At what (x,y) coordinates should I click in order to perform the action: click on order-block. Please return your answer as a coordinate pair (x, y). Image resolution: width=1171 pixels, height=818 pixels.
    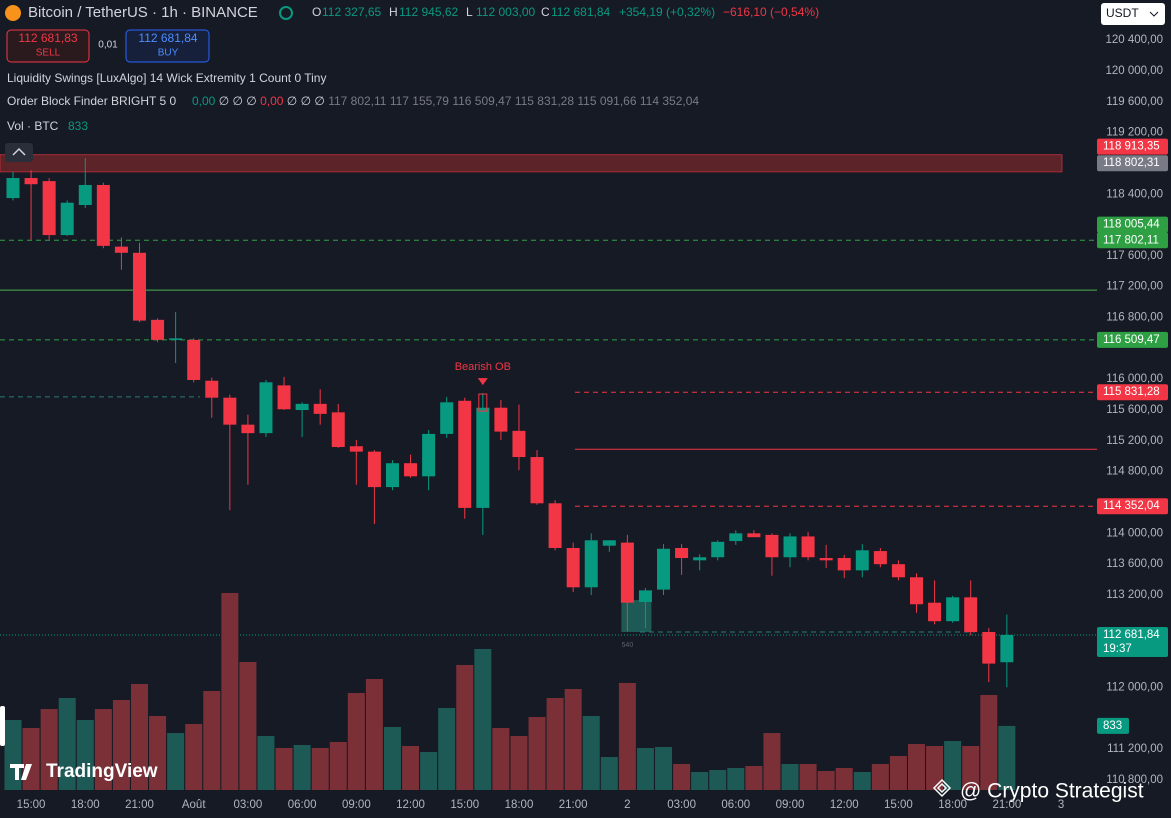
    Looking at the image, I should click on (636, 616).